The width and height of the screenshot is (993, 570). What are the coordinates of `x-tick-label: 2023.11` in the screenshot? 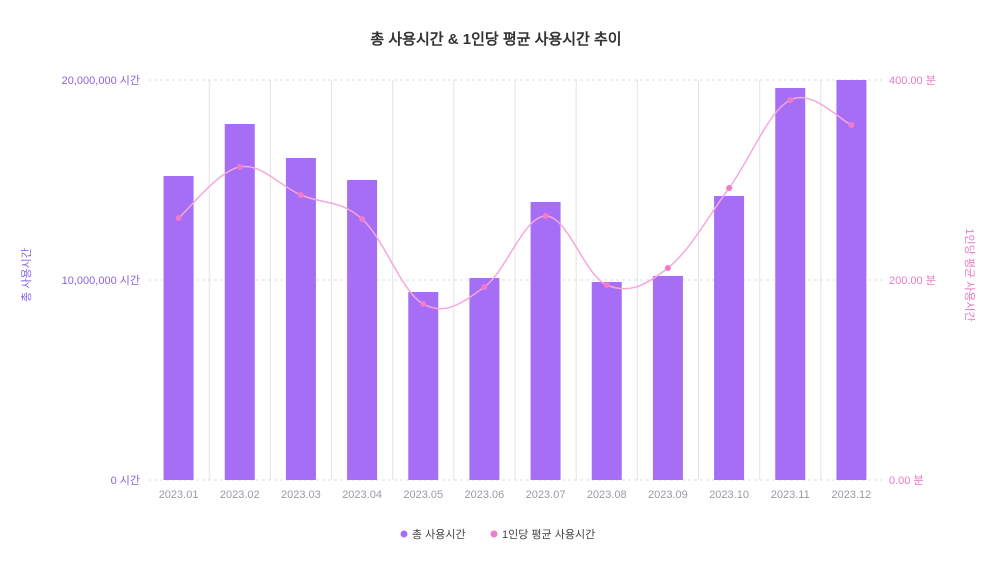 It's located at (790, 495).